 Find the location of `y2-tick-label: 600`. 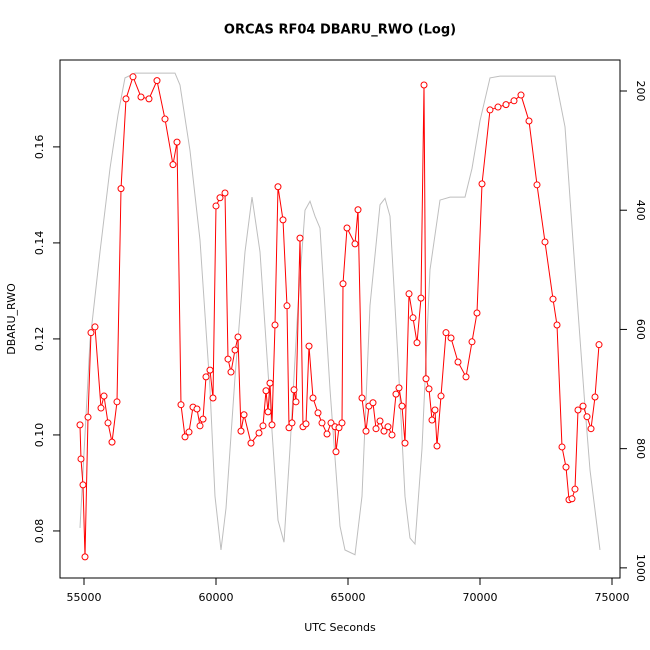

y2-tick-label: 600 is located at coordinates (640, 329).